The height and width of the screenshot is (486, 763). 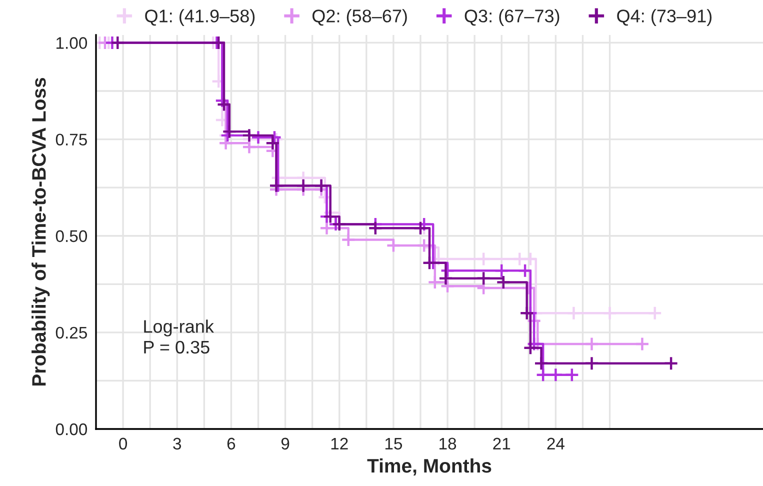 I want to click on x-axis-title: Time, Months, so click(x=429, y=467).